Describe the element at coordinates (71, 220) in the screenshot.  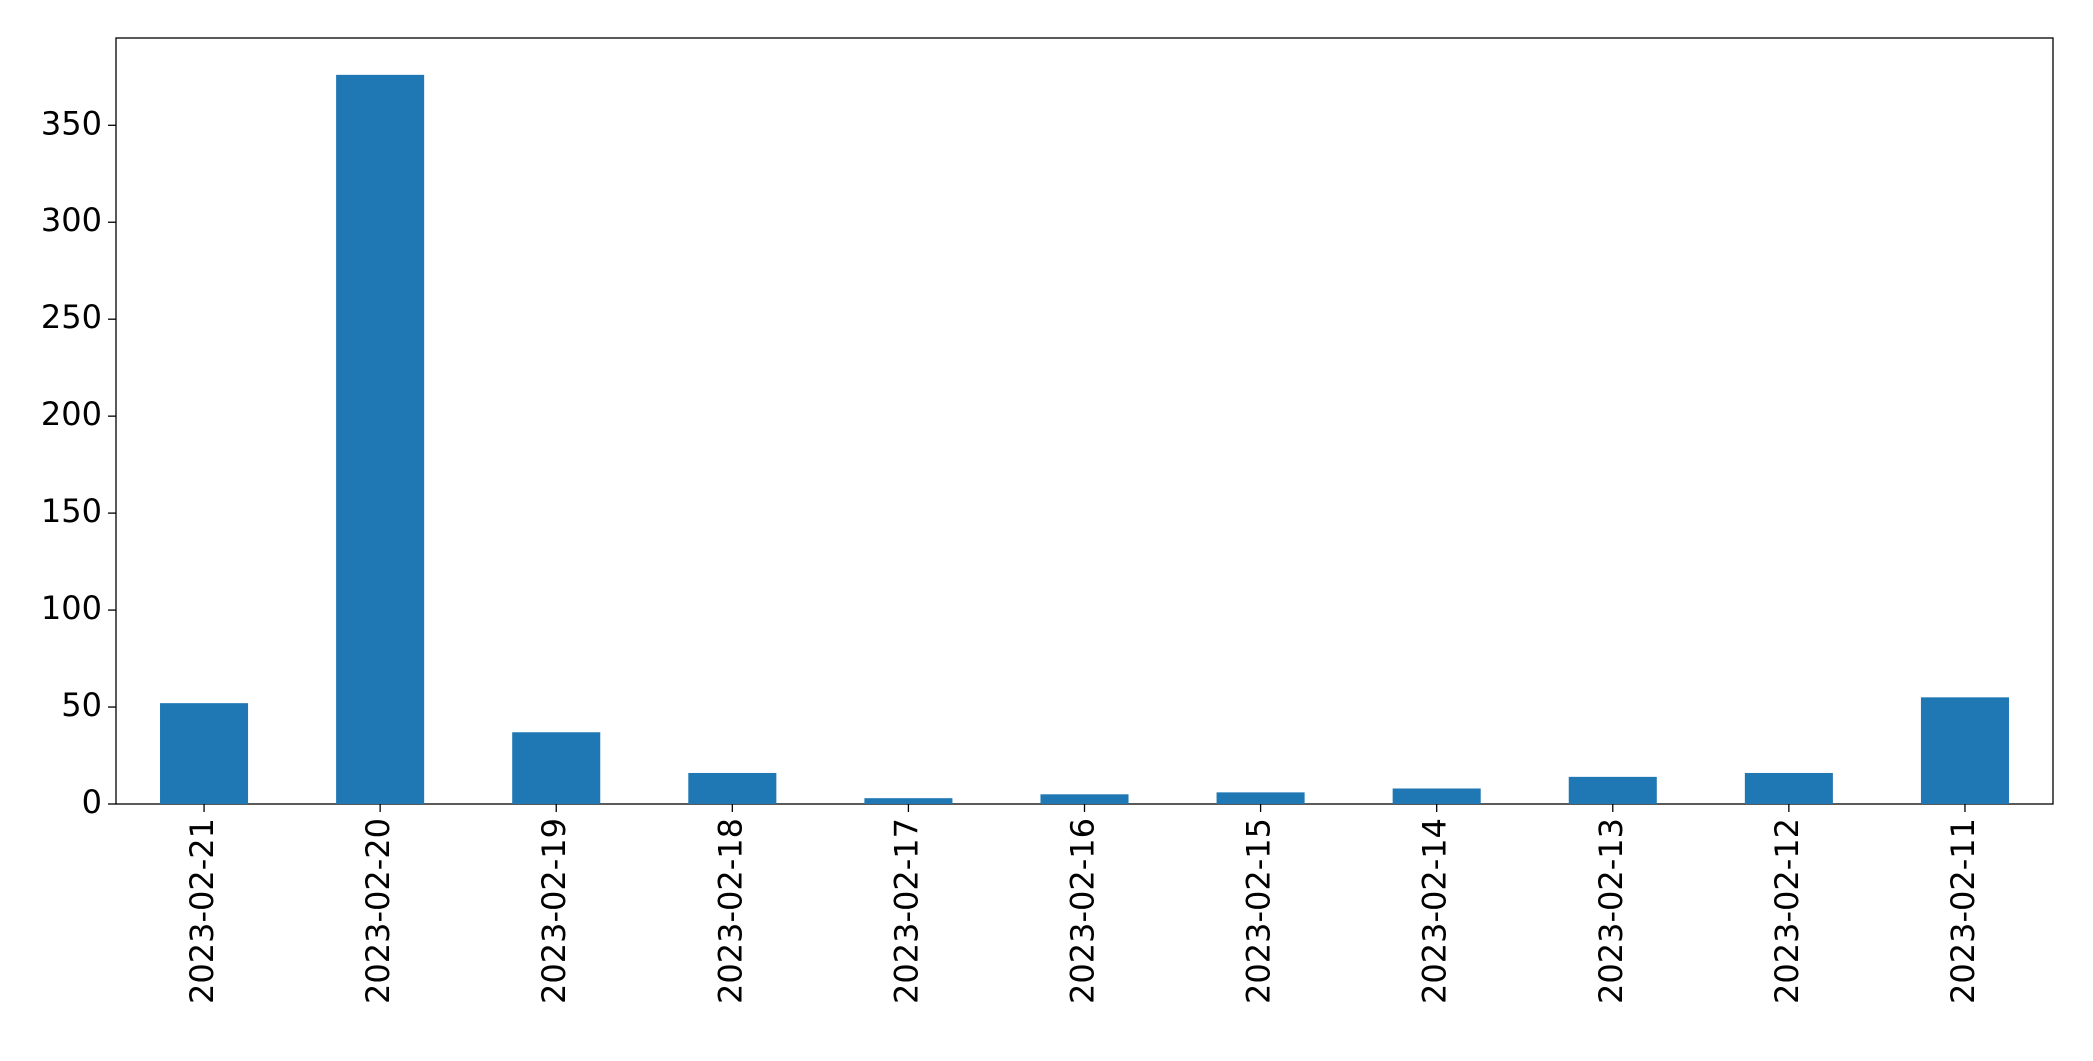
I see `y-tick-label: 300` at that location.